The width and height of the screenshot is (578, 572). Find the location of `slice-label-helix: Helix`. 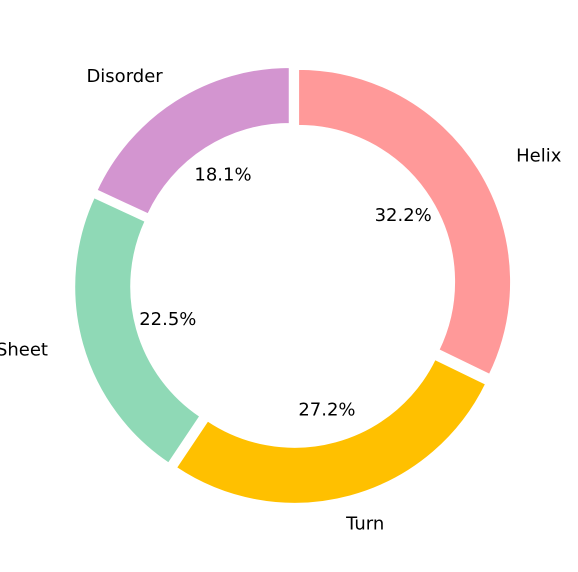

slice-label-helix: Helix is located at coordinates (539, 156).